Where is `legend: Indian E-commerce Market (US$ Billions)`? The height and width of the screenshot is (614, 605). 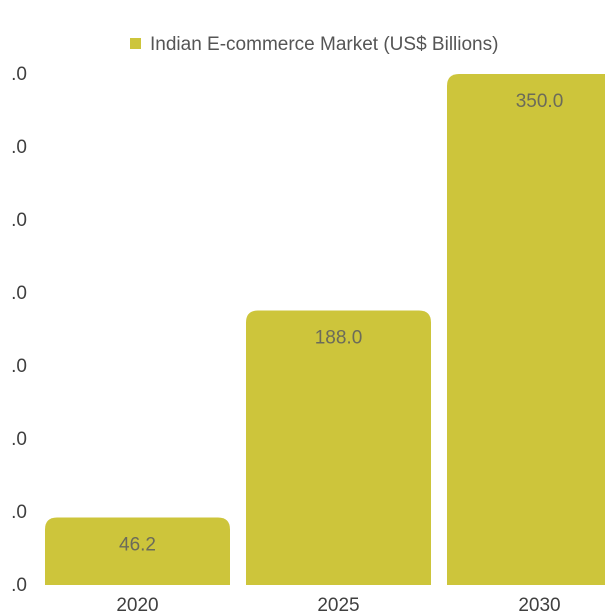 legend: Indian E-commerce Market (US$ Billions) is located at coordinates (314, 44).